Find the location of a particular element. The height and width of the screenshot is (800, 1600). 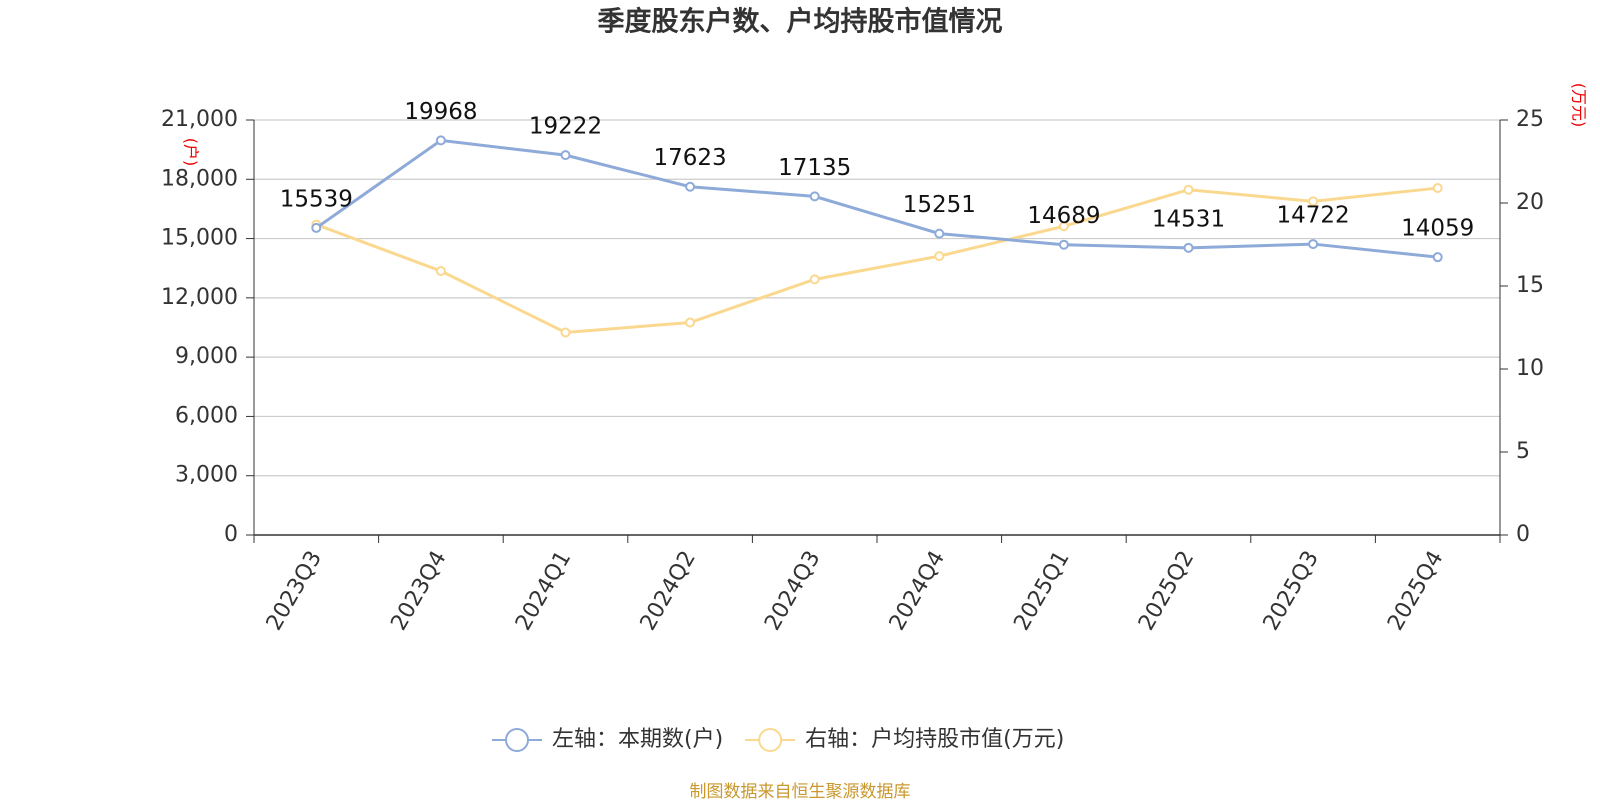

data-label: 14722 is located at coordinates (1313, 216).